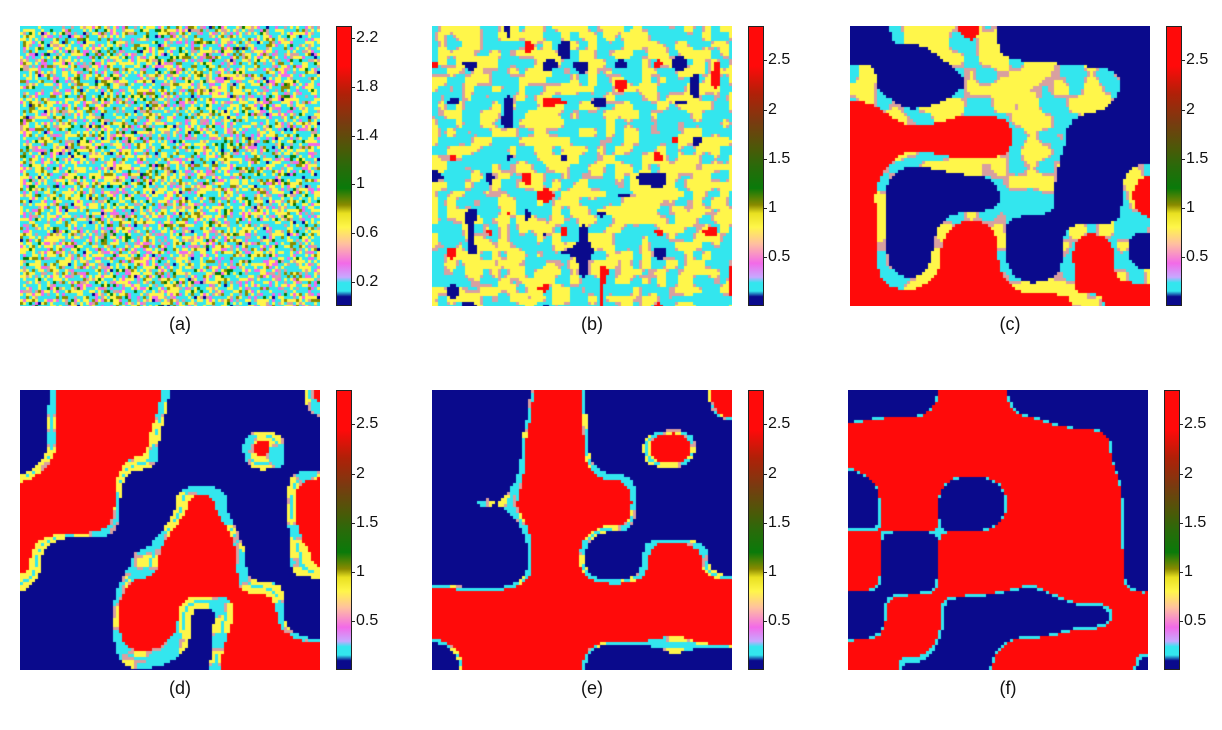 The height and width of the screenshot is (730, 1222). I want to click on colorbar-f, so click(1172, 530).